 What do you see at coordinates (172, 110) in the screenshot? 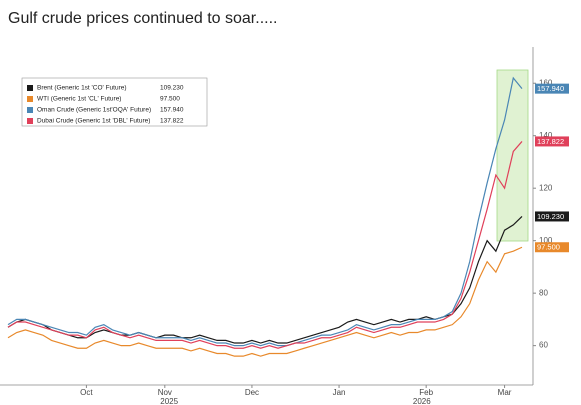
I see `legend-value: 157.940` at bounding box center [172, 110].